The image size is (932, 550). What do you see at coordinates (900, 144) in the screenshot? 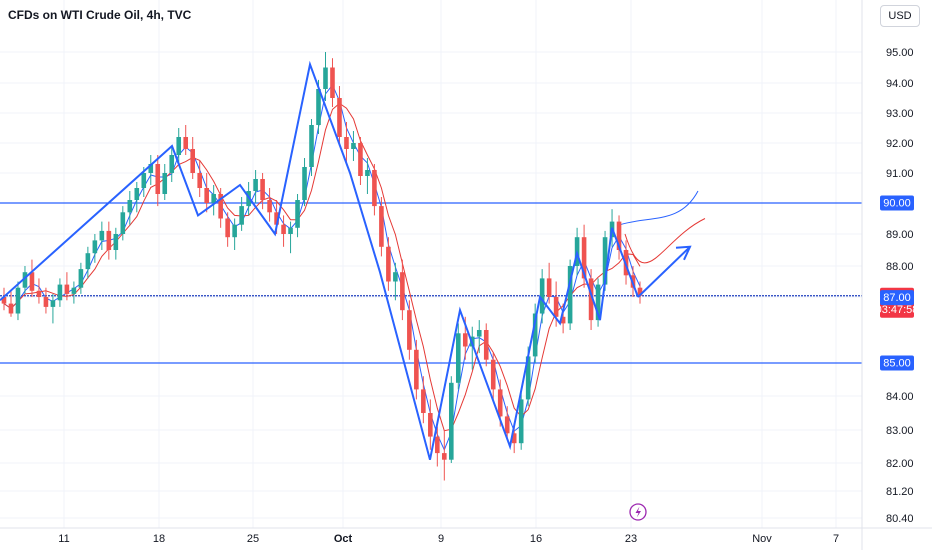
I see `price-tick-label: 92.00` at bounding box center [900, 144].